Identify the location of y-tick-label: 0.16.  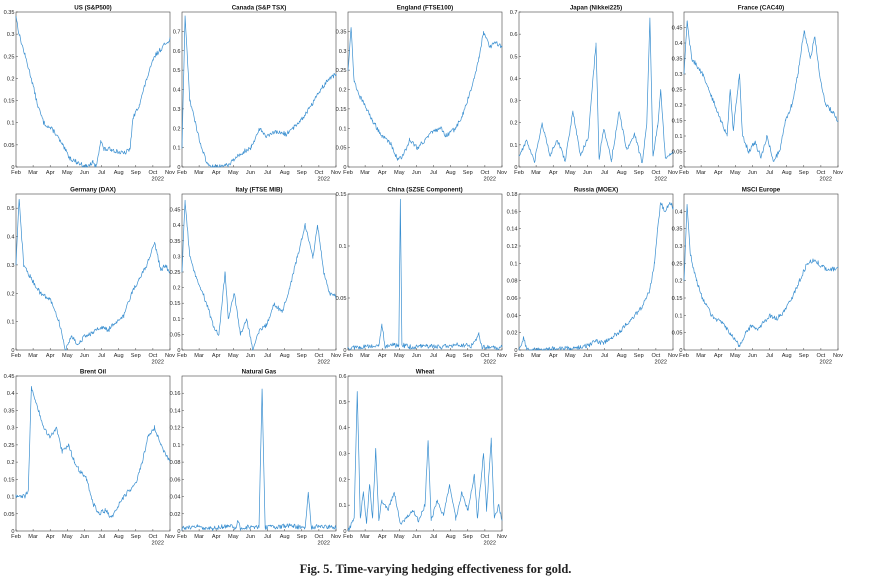
(175, 394).